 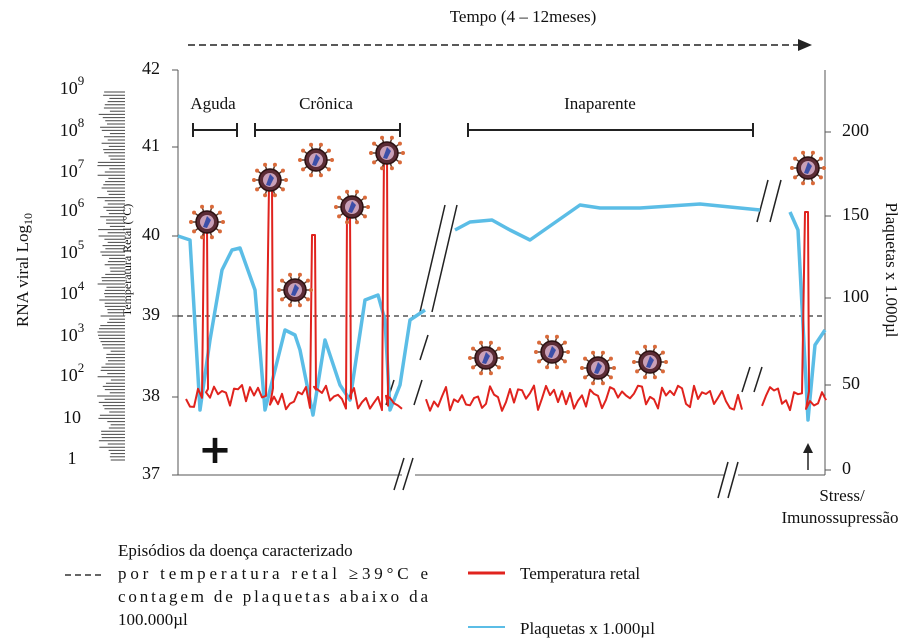 I want to click on time-arrow-head, so click(x=805, y=45).